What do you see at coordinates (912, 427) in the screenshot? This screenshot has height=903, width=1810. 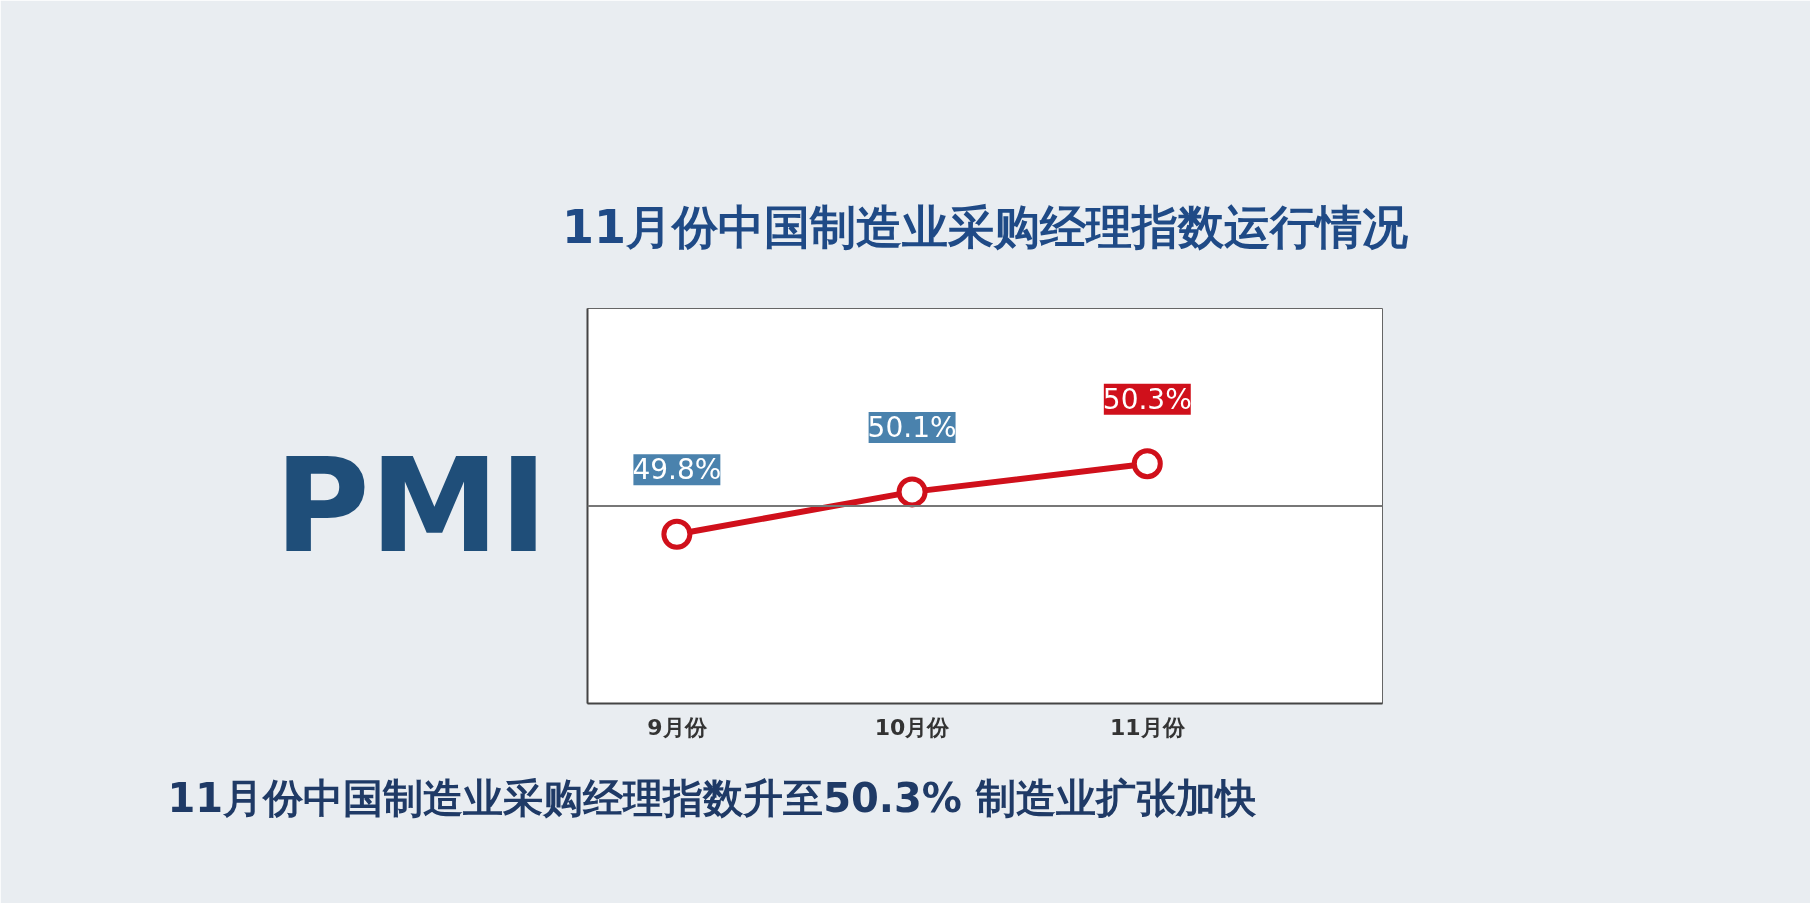 I see `data-label: 50.1%` at bounding box center [912, 427].